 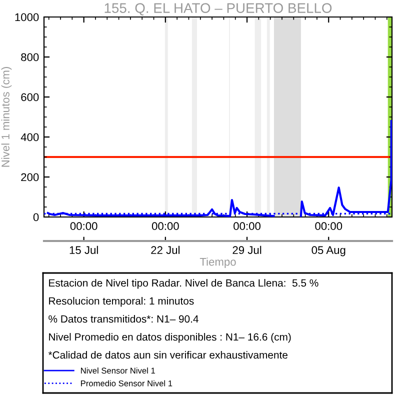 I want to click on text: *Calidad de datos aun sin verificar exhaustivamente, so click(x=168, y=355).